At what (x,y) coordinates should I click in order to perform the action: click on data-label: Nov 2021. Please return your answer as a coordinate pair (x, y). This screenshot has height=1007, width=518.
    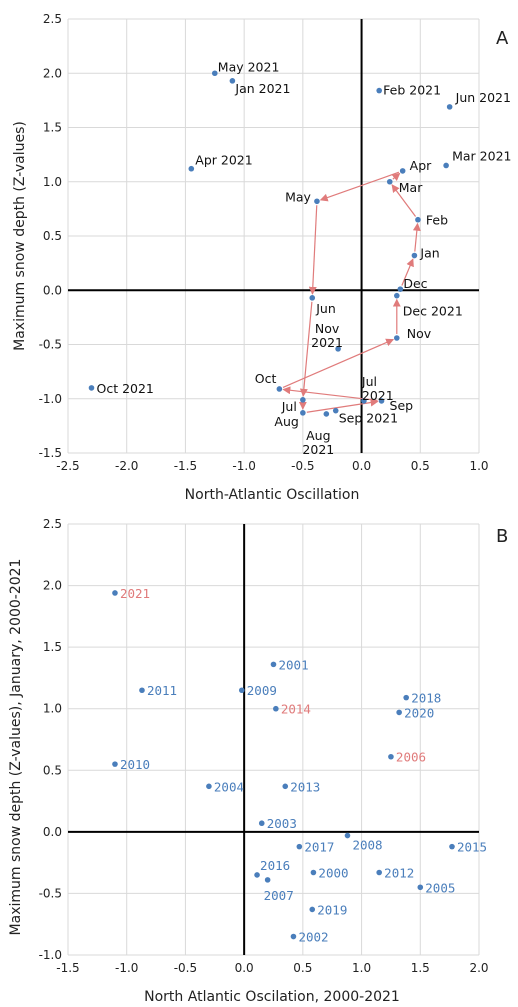
    Looking at the image, I should click on (327, 335).